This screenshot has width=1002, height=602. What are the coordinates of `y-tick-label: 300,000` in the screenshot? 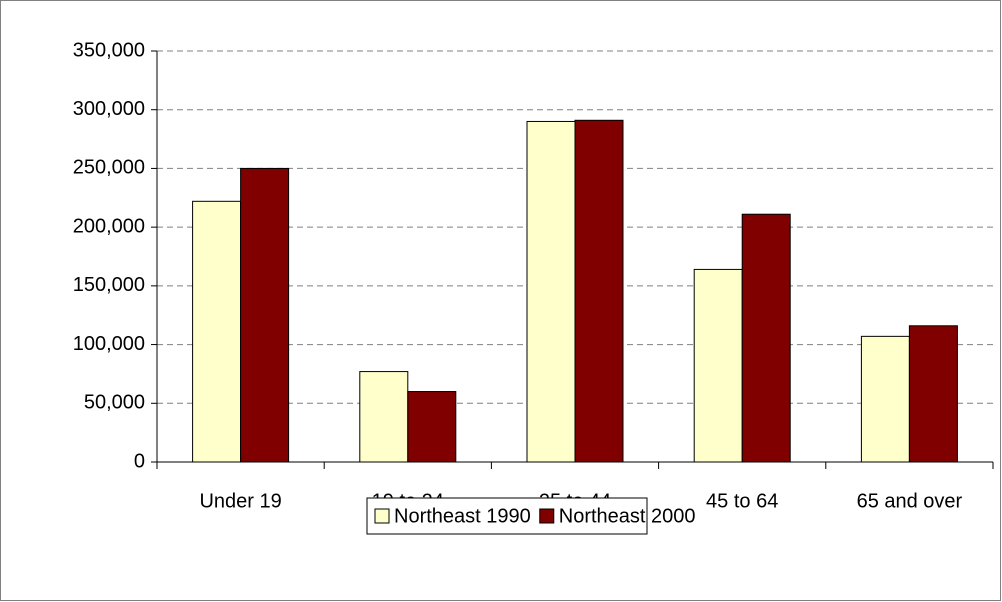 It's located at (109, 109).